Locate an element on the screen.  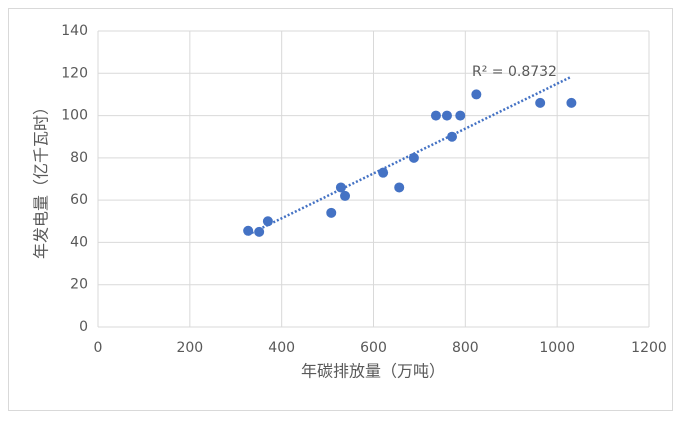
x-tick-label: 1000 is located at coordinates (557, 348).